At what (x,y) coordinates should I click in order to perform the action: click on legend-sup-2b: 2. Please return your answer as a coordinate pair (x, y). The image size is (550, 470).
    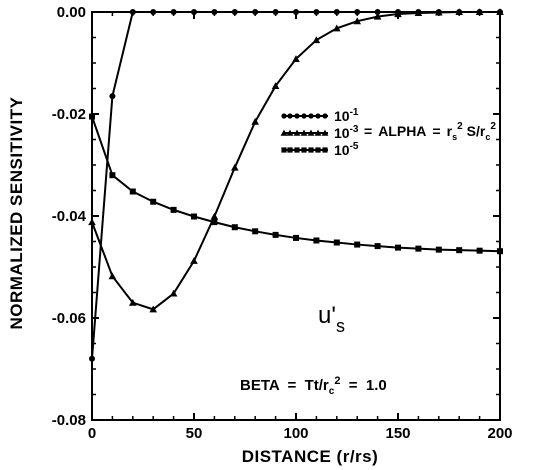
    Looking at the image, I should click on (493, 126).